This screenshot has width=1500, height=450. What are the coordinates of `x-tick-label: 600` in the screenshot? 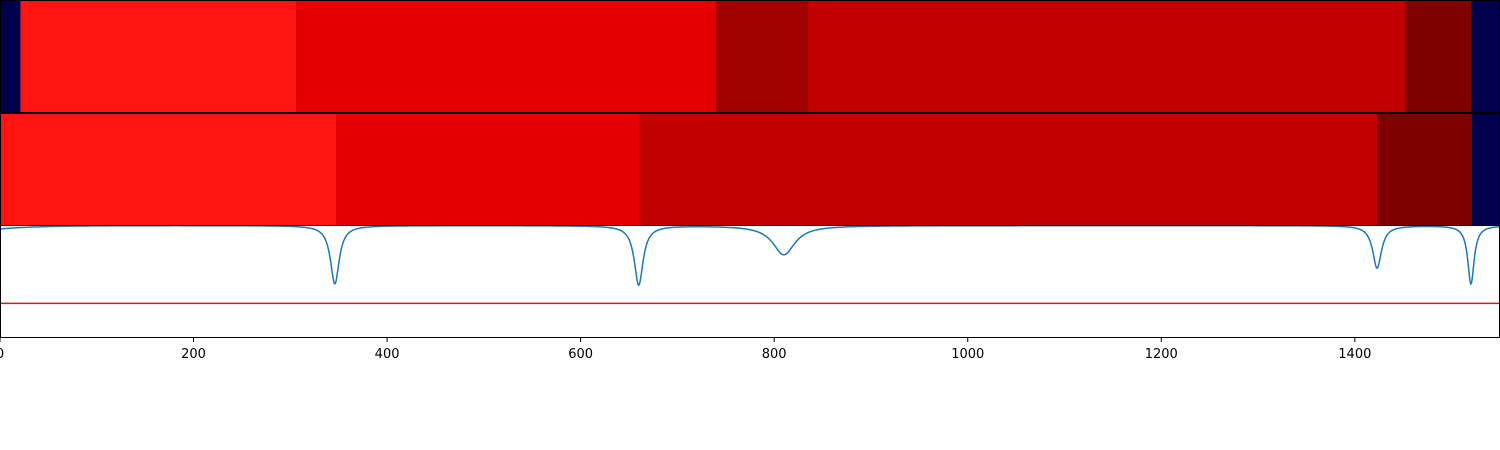 It's located at (580, 354).